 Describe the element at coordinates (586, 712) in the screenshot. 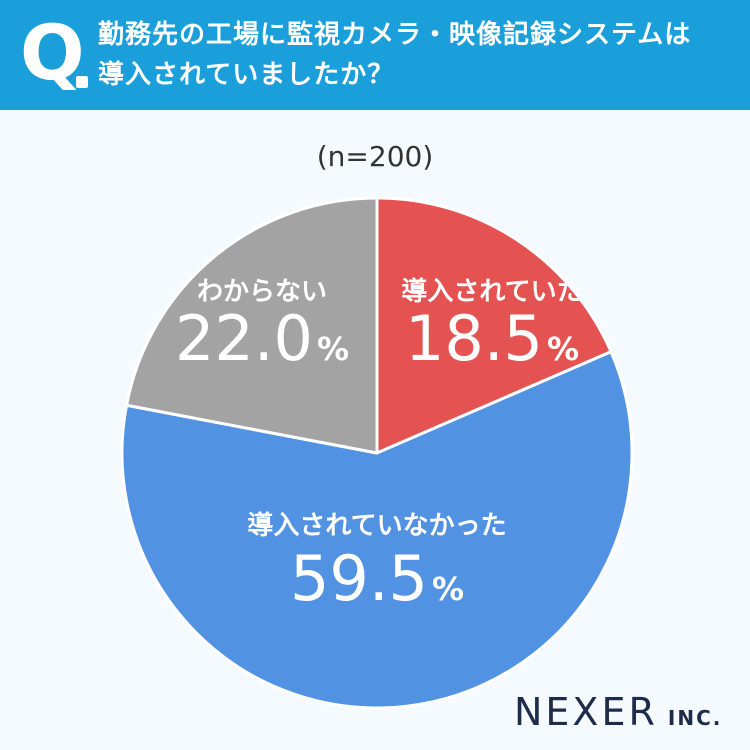

I see `logo-main: NEXER` at that location.